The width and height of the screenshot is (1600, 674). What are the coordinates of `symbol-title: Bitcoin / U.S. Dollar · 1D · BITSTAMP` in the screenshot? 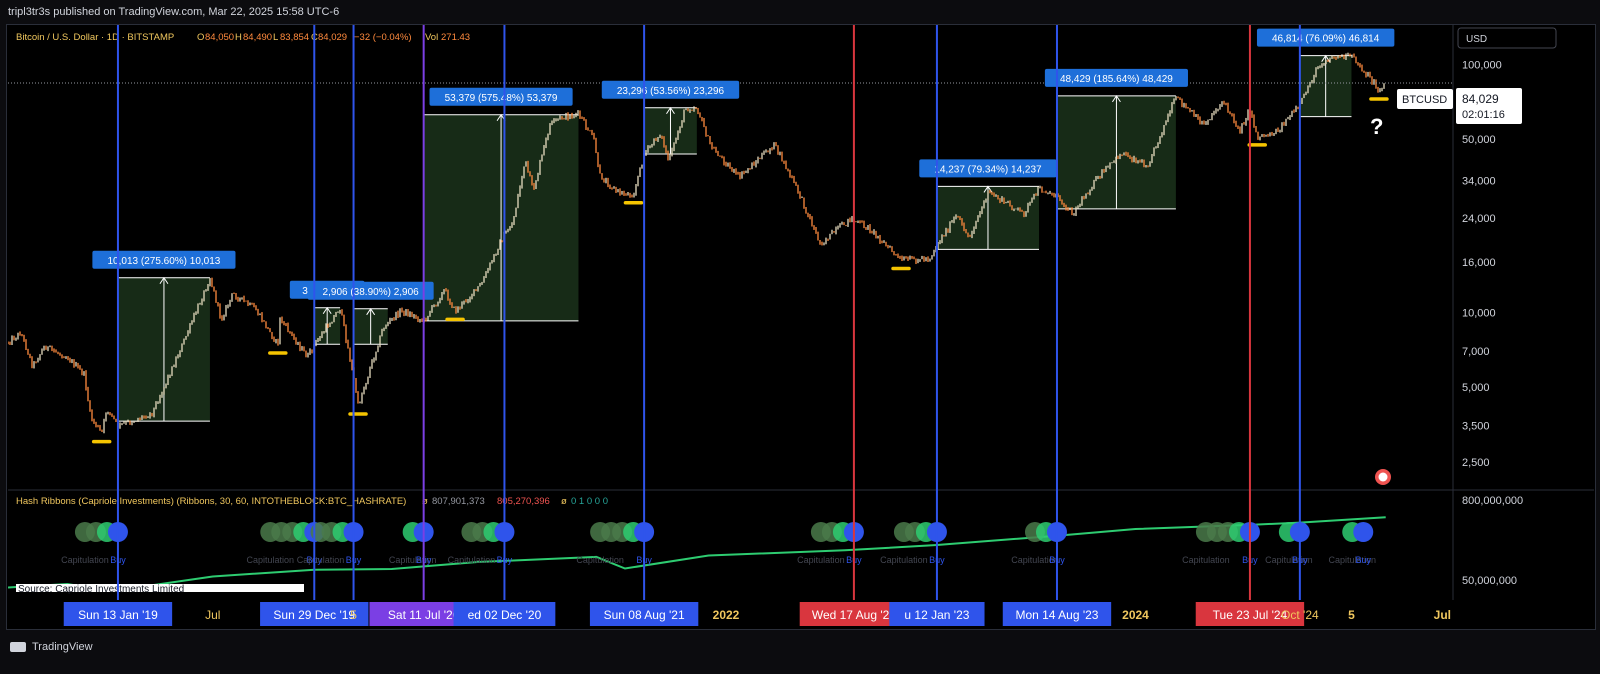 It's located at (95, 37).